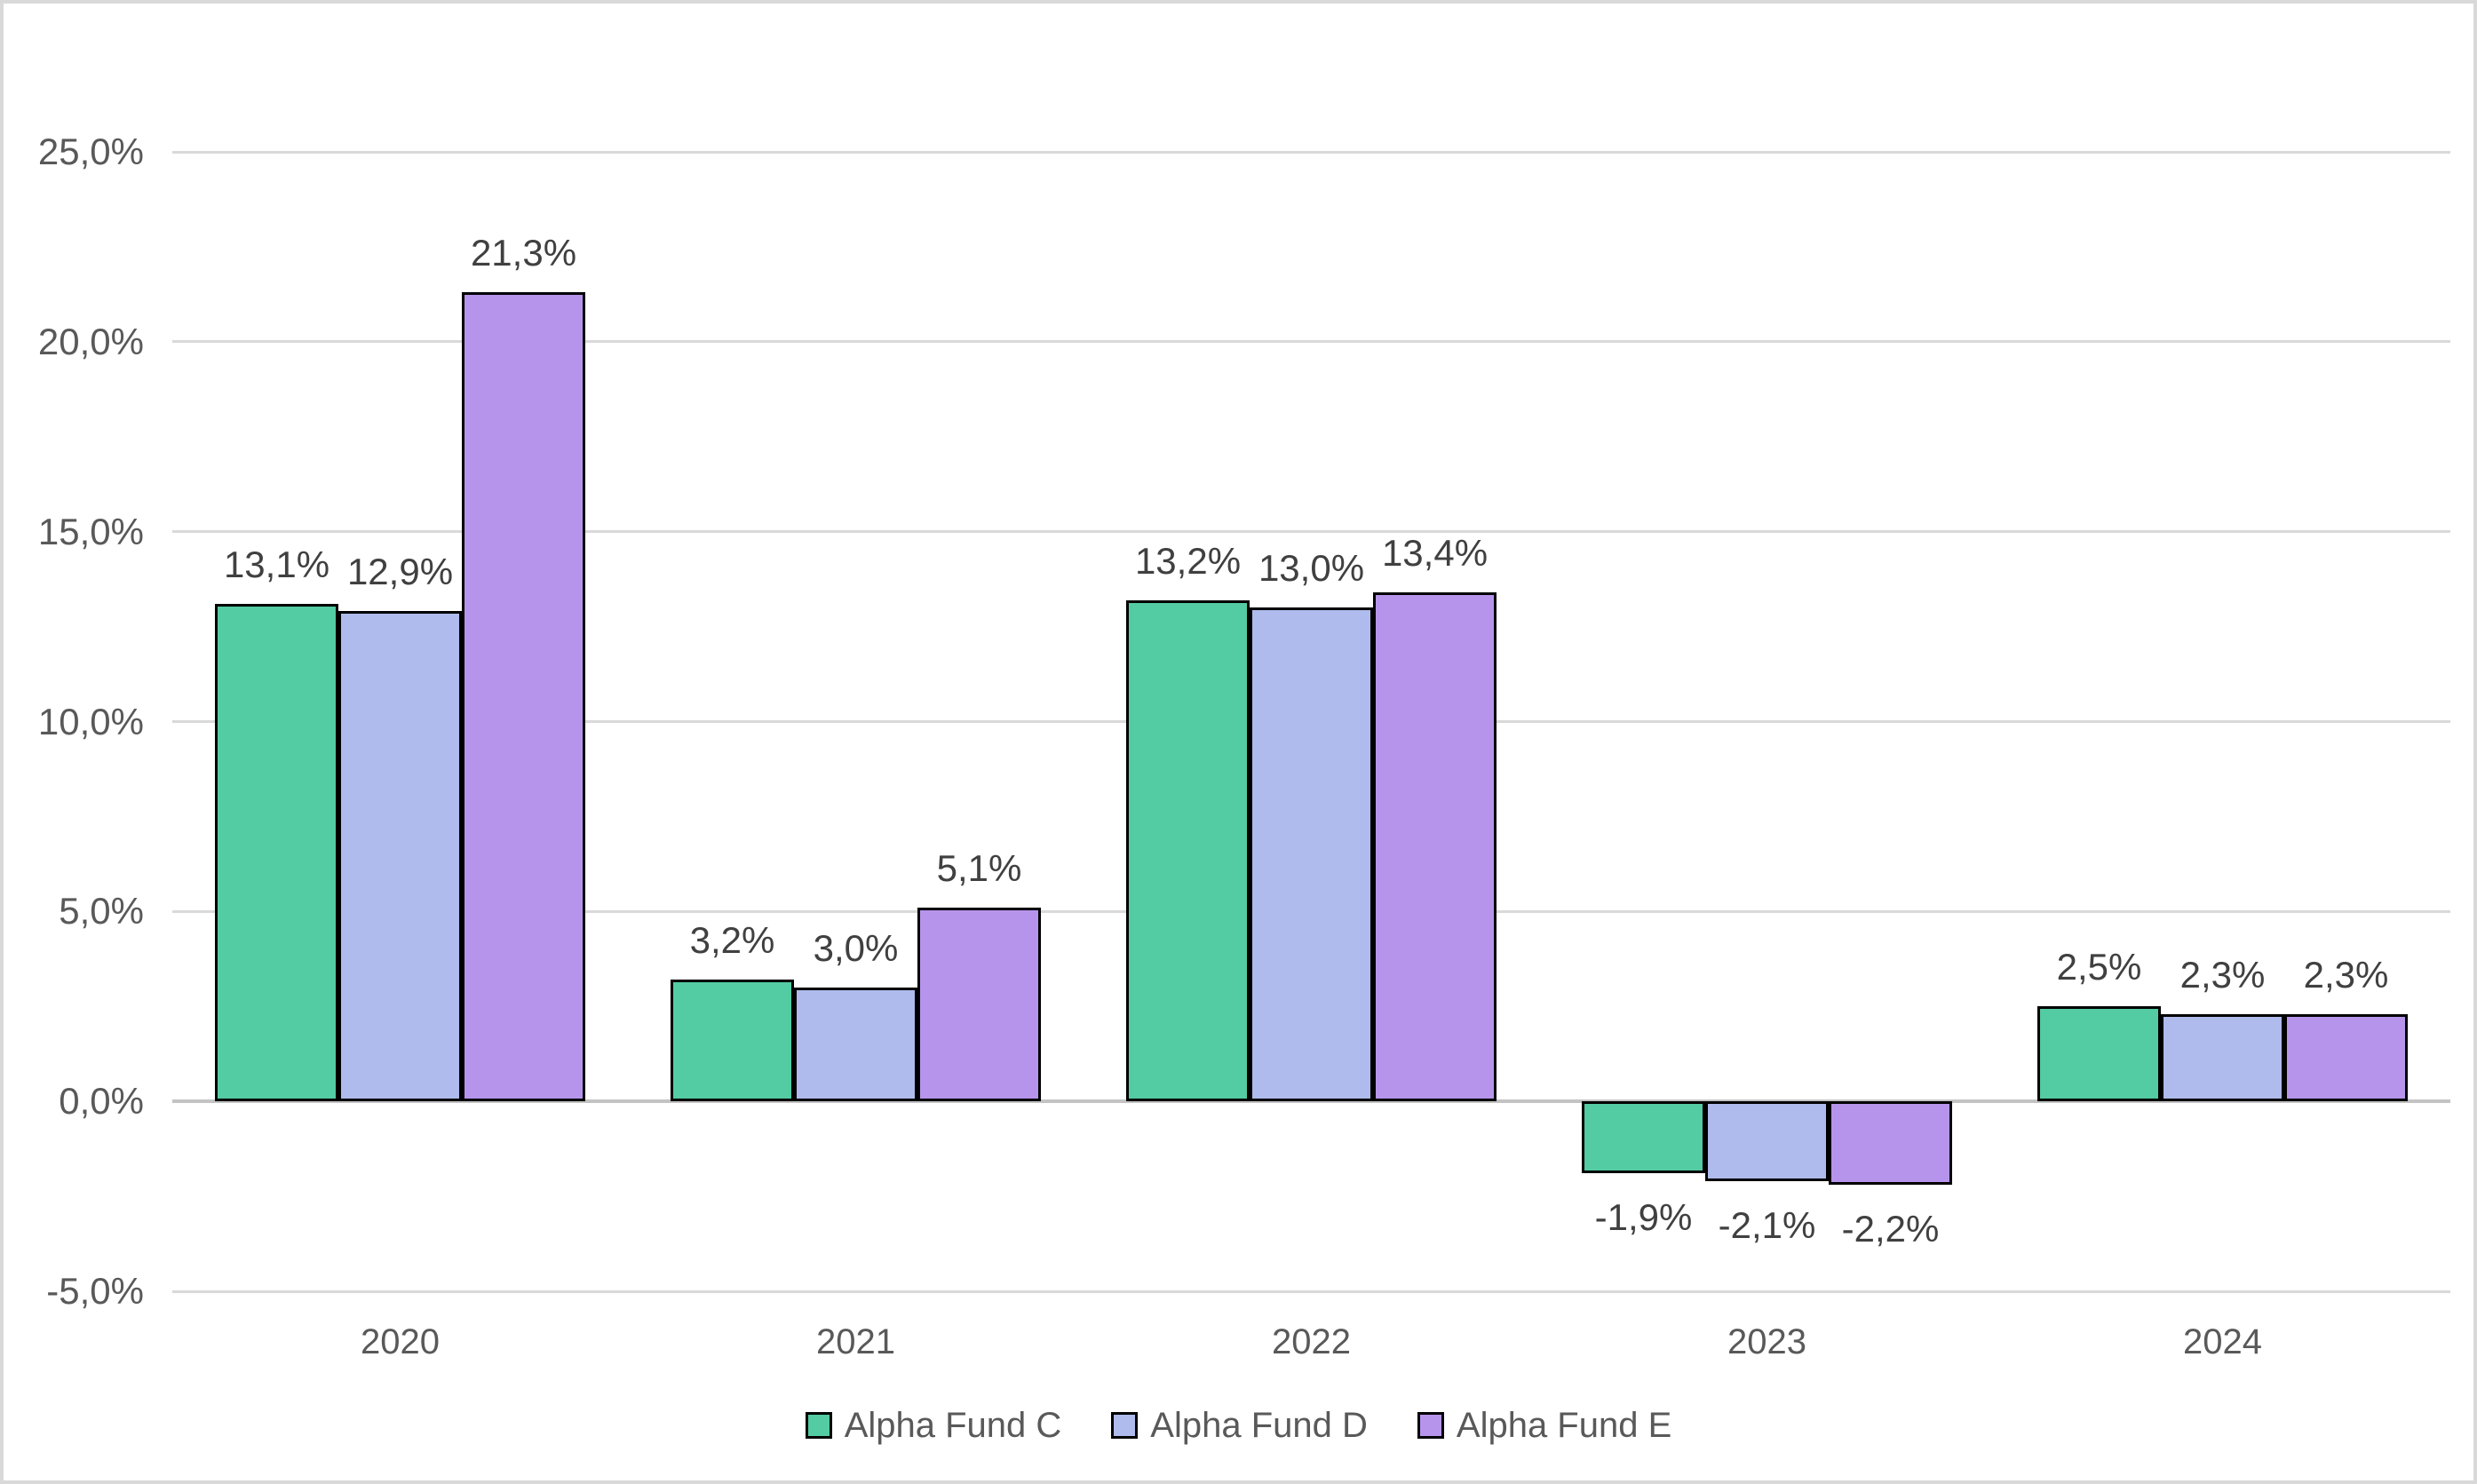  I want to click on legend-item-alpha-fund-e: Alpha Fund E, so click(1544, 1425).